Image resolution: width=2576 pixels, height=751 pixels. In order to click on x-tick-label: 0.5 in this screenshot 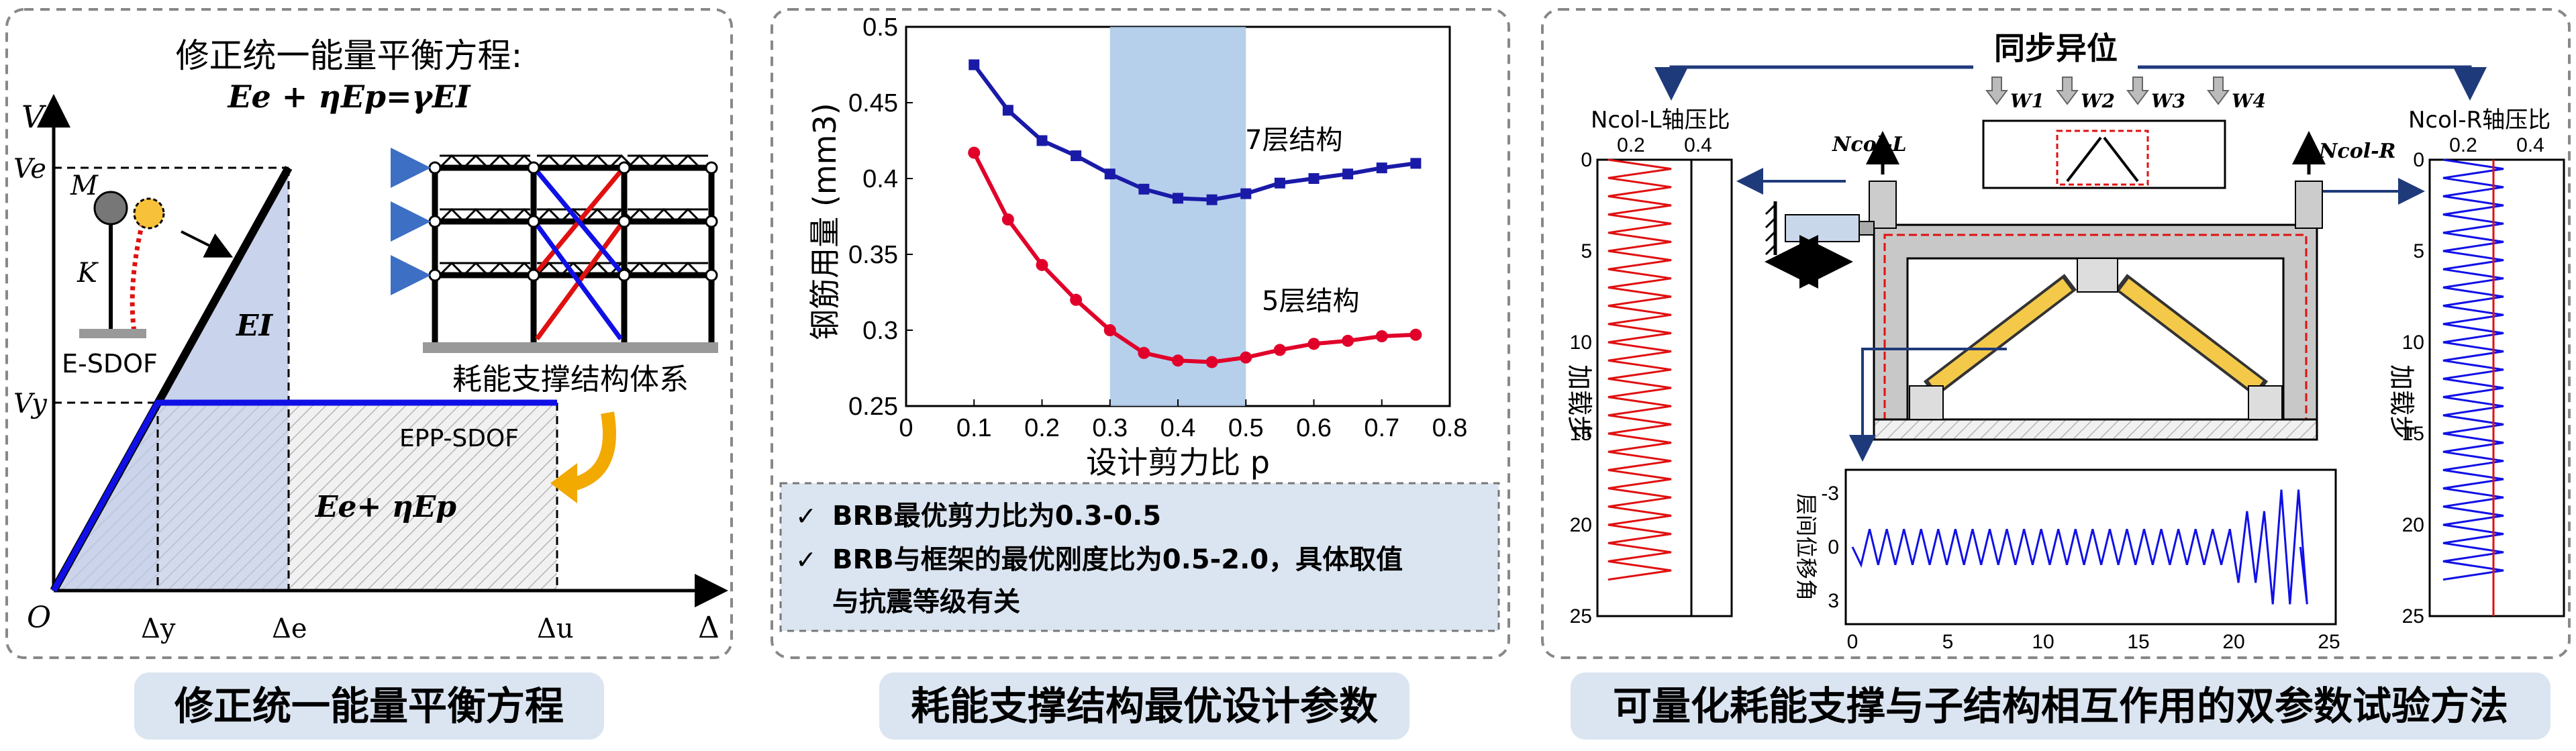, I will do `click(1246, 428)`.